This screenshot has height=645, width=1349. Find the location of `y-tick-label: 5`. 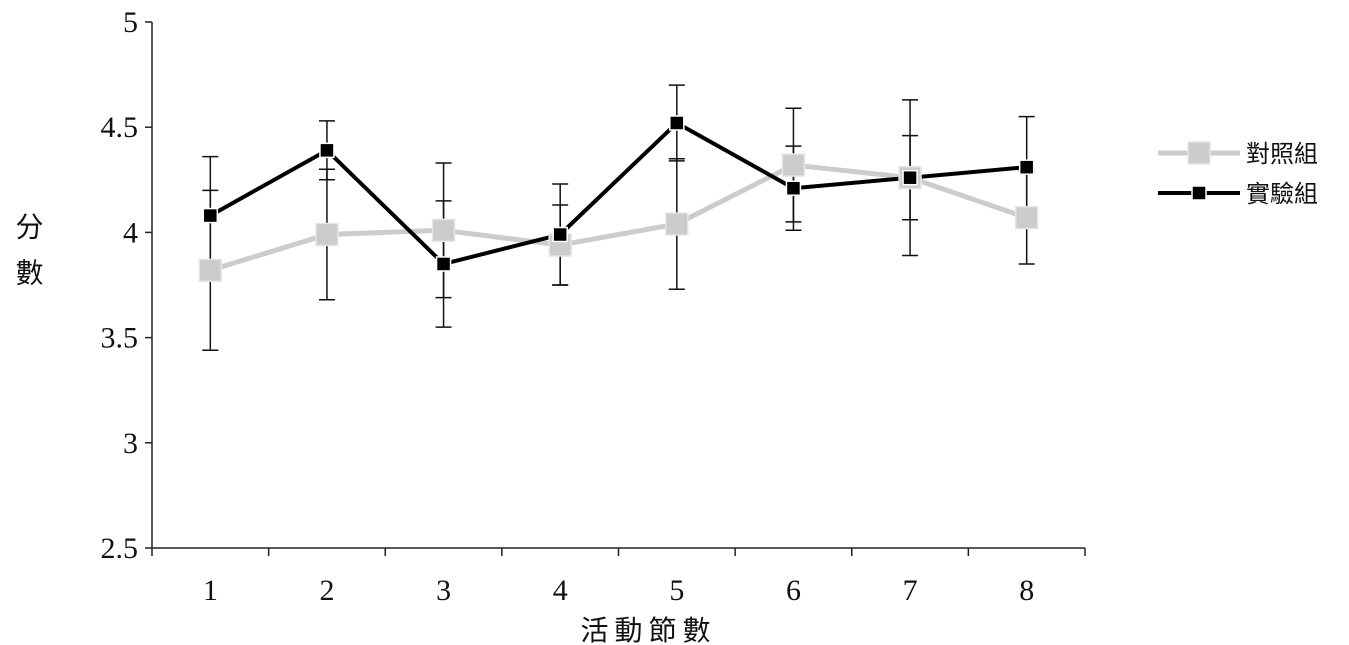

y-tick-label: 5 is located at coordinates (130, 22).